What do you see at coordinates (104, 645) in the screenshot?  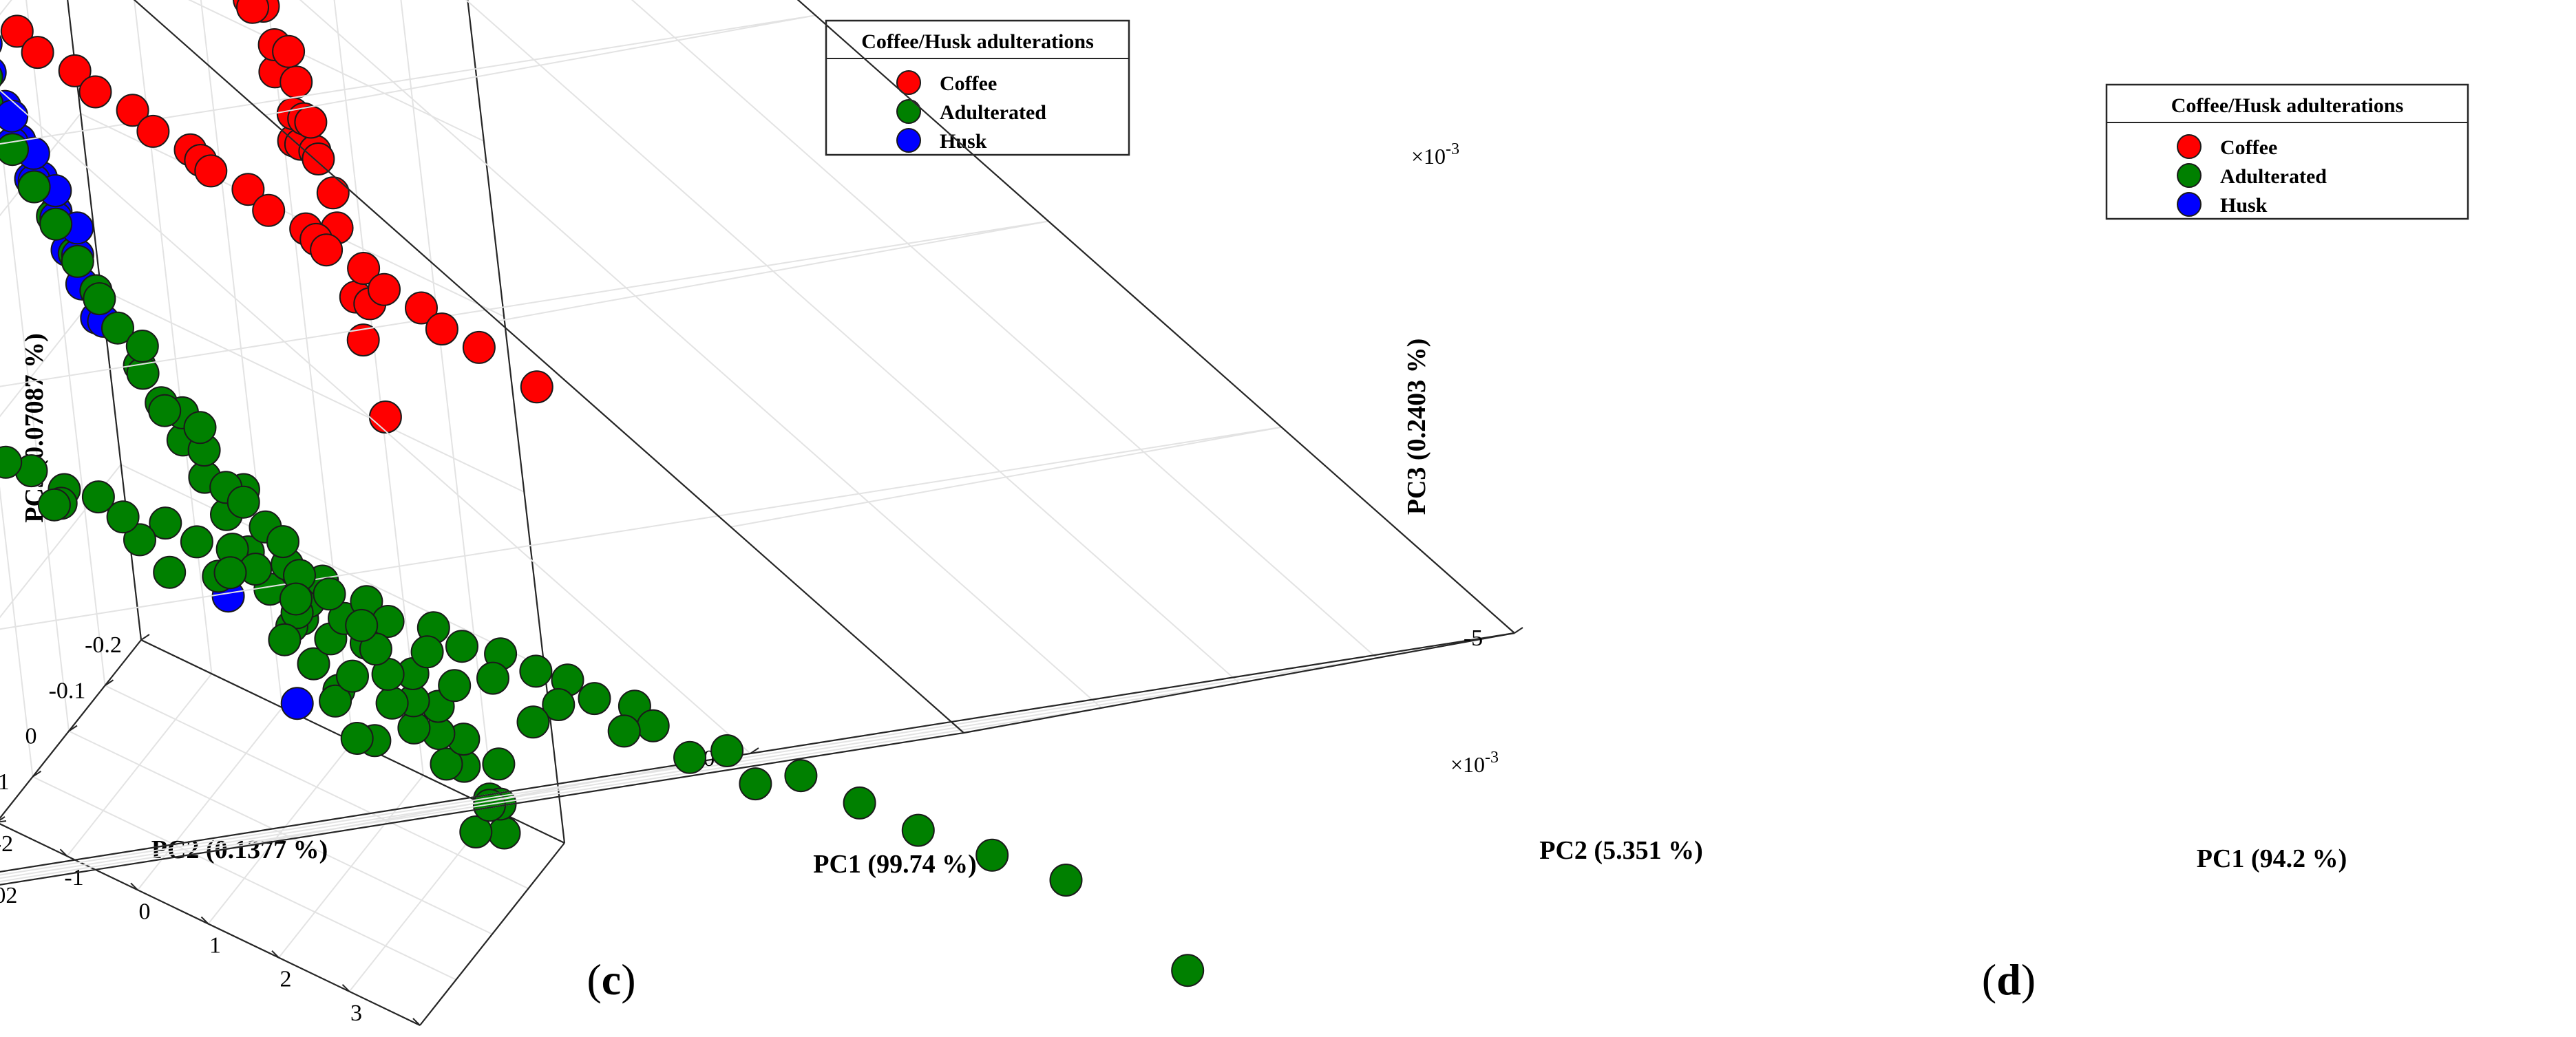 I see `y-tick-label: -0.2` at bounding box center [104, 645].